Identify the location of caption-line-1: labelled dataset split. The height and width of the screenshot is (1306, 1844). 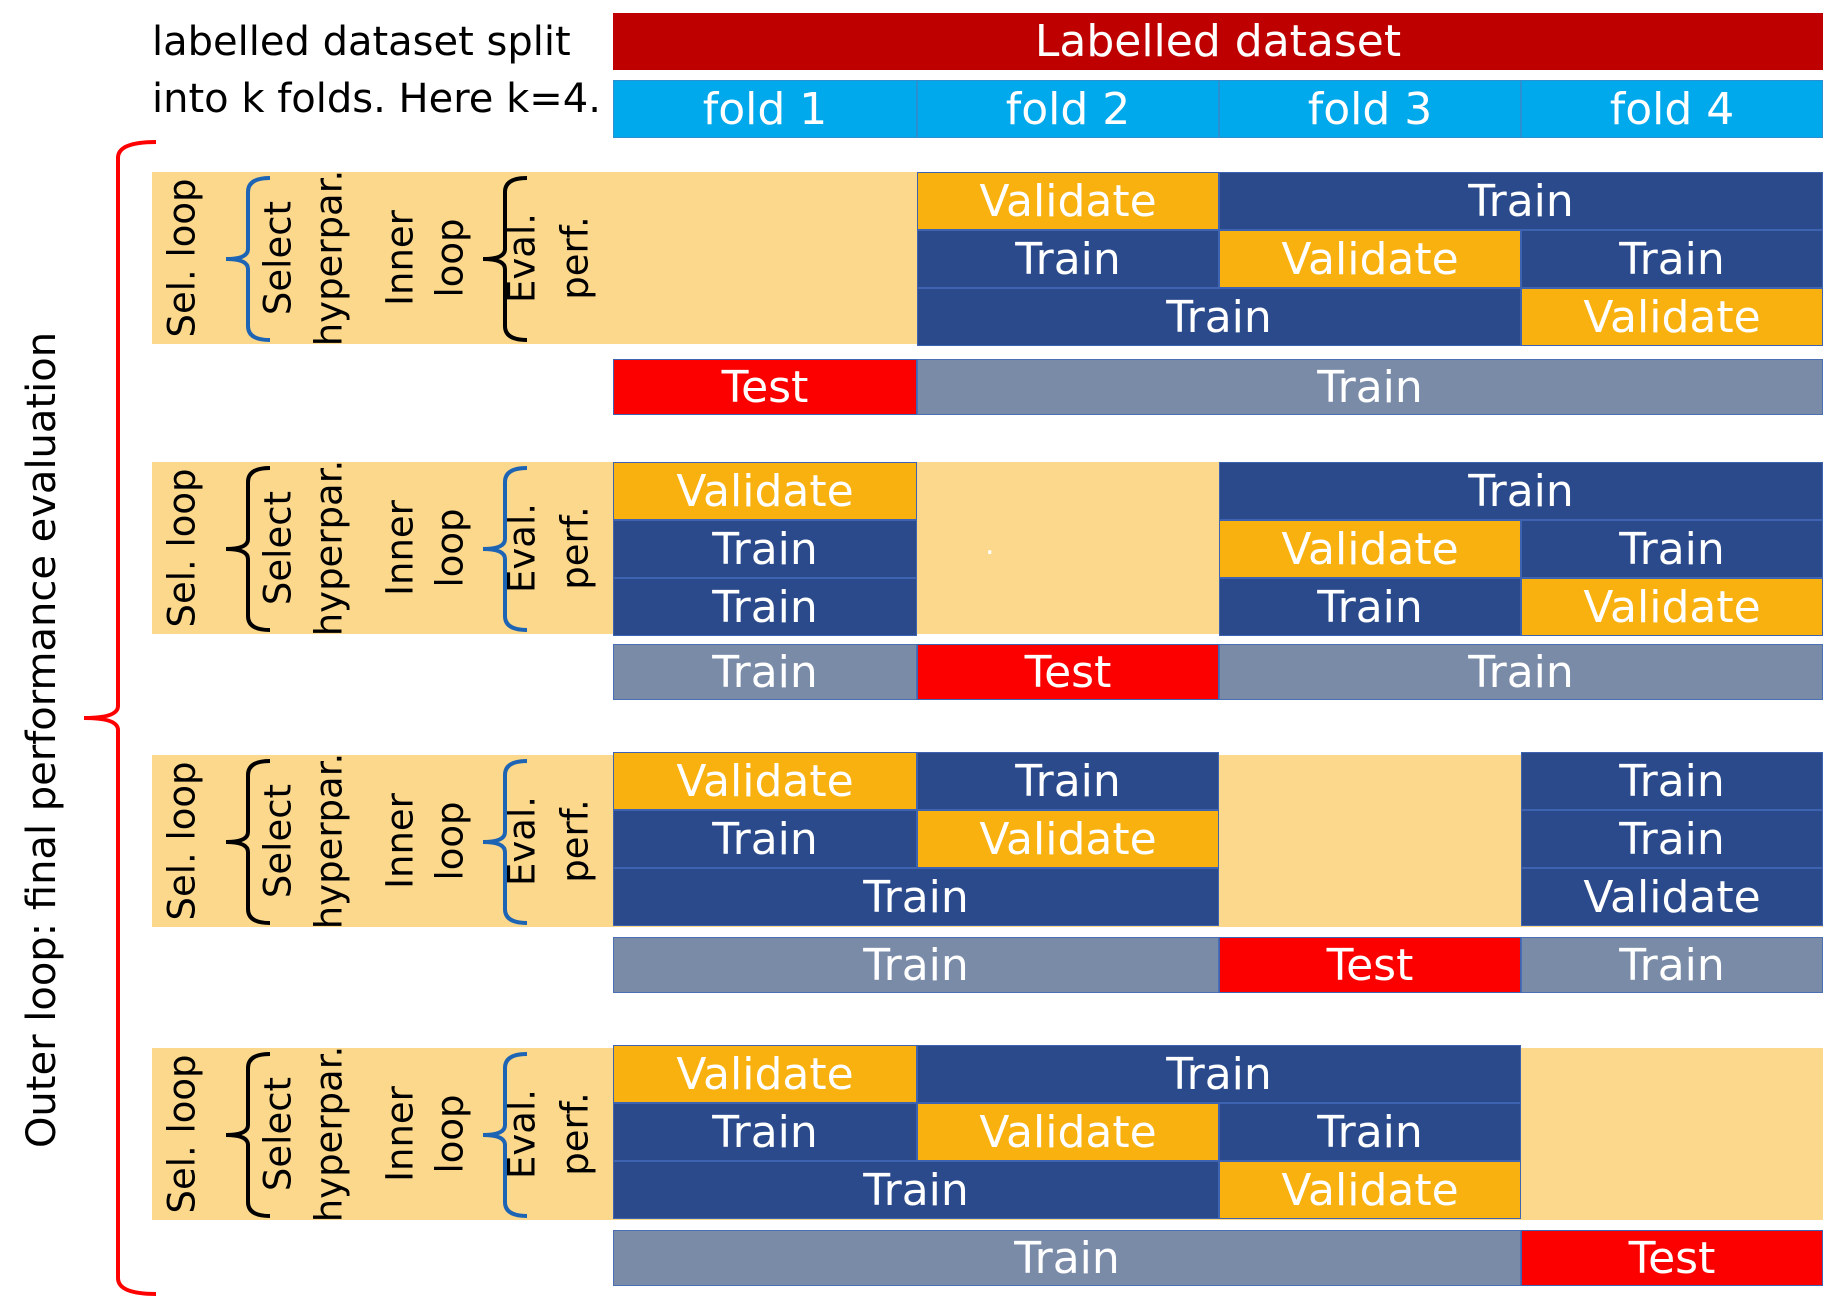
(361, 42).